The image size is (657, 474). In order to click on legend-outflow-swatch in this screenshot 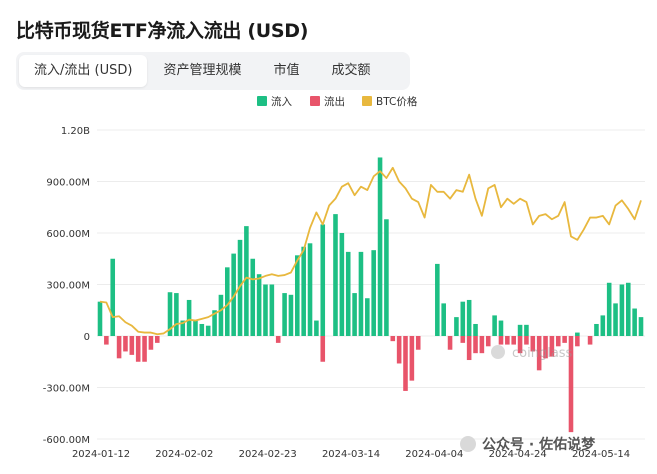, I will do `click(315, 101)`.